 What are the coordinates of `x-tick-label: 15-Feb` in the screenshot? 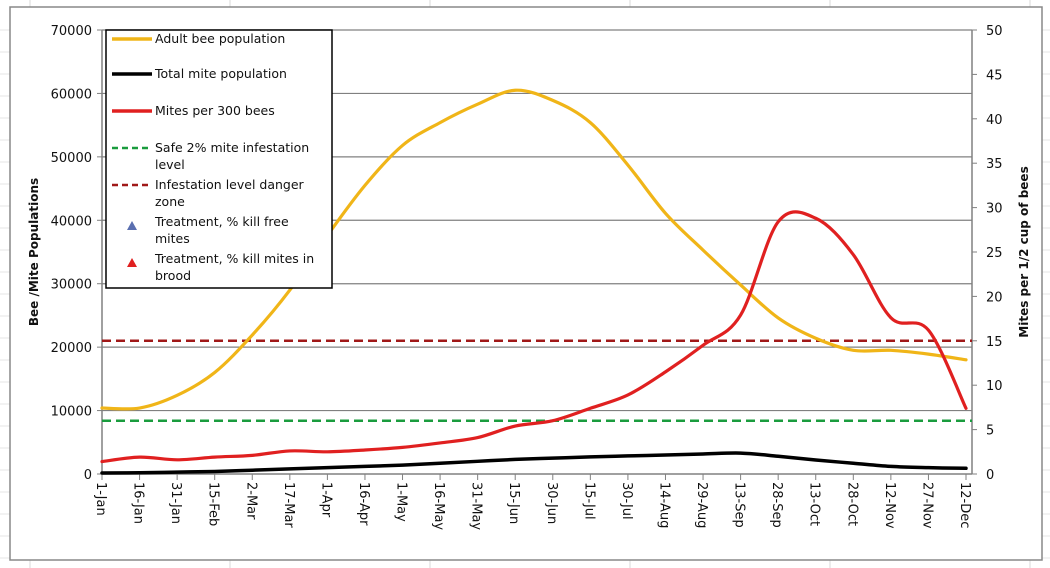 It's located at (213, 504).